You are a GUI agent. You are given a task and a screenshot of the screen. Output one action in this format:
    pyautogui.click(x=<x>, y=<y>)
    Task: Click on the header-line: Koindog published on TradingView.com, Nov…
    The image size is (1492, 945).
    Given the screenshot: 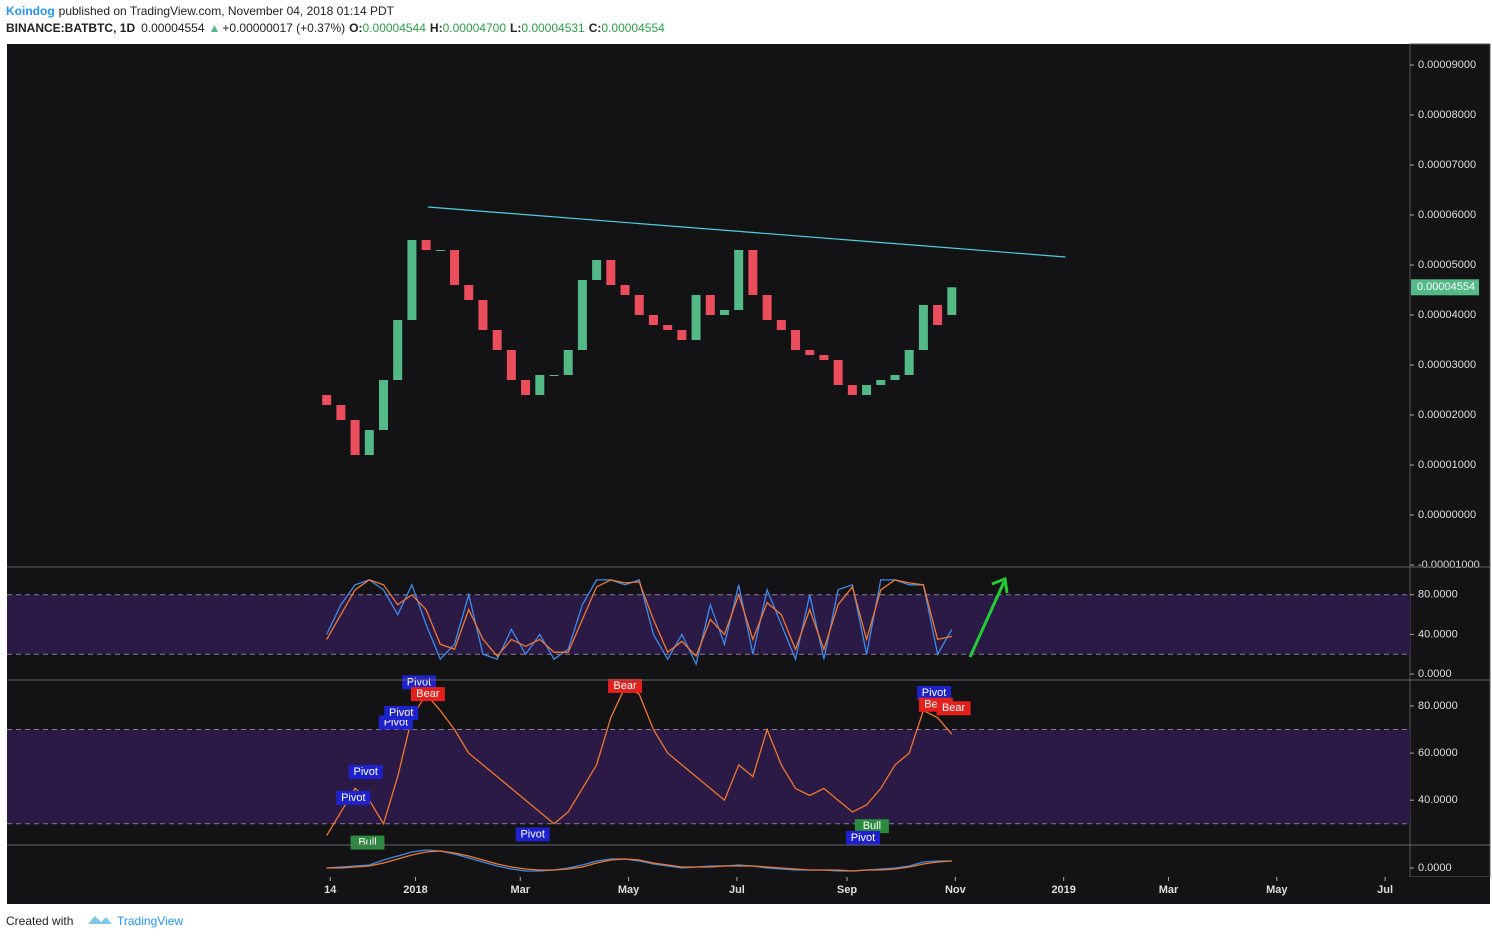 What is the action you would take?
    pyautogui.click(x=200, y=11)
    